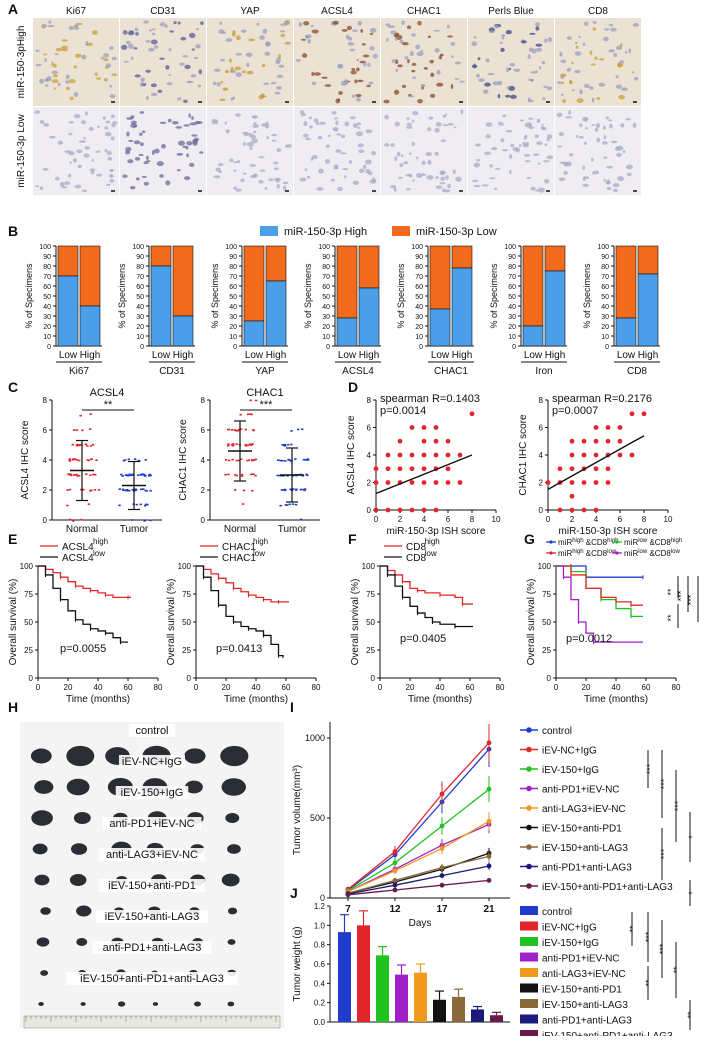  Describe the element at coordinates (598, 151) in the screenshot. I see `histology-tile` at that location.